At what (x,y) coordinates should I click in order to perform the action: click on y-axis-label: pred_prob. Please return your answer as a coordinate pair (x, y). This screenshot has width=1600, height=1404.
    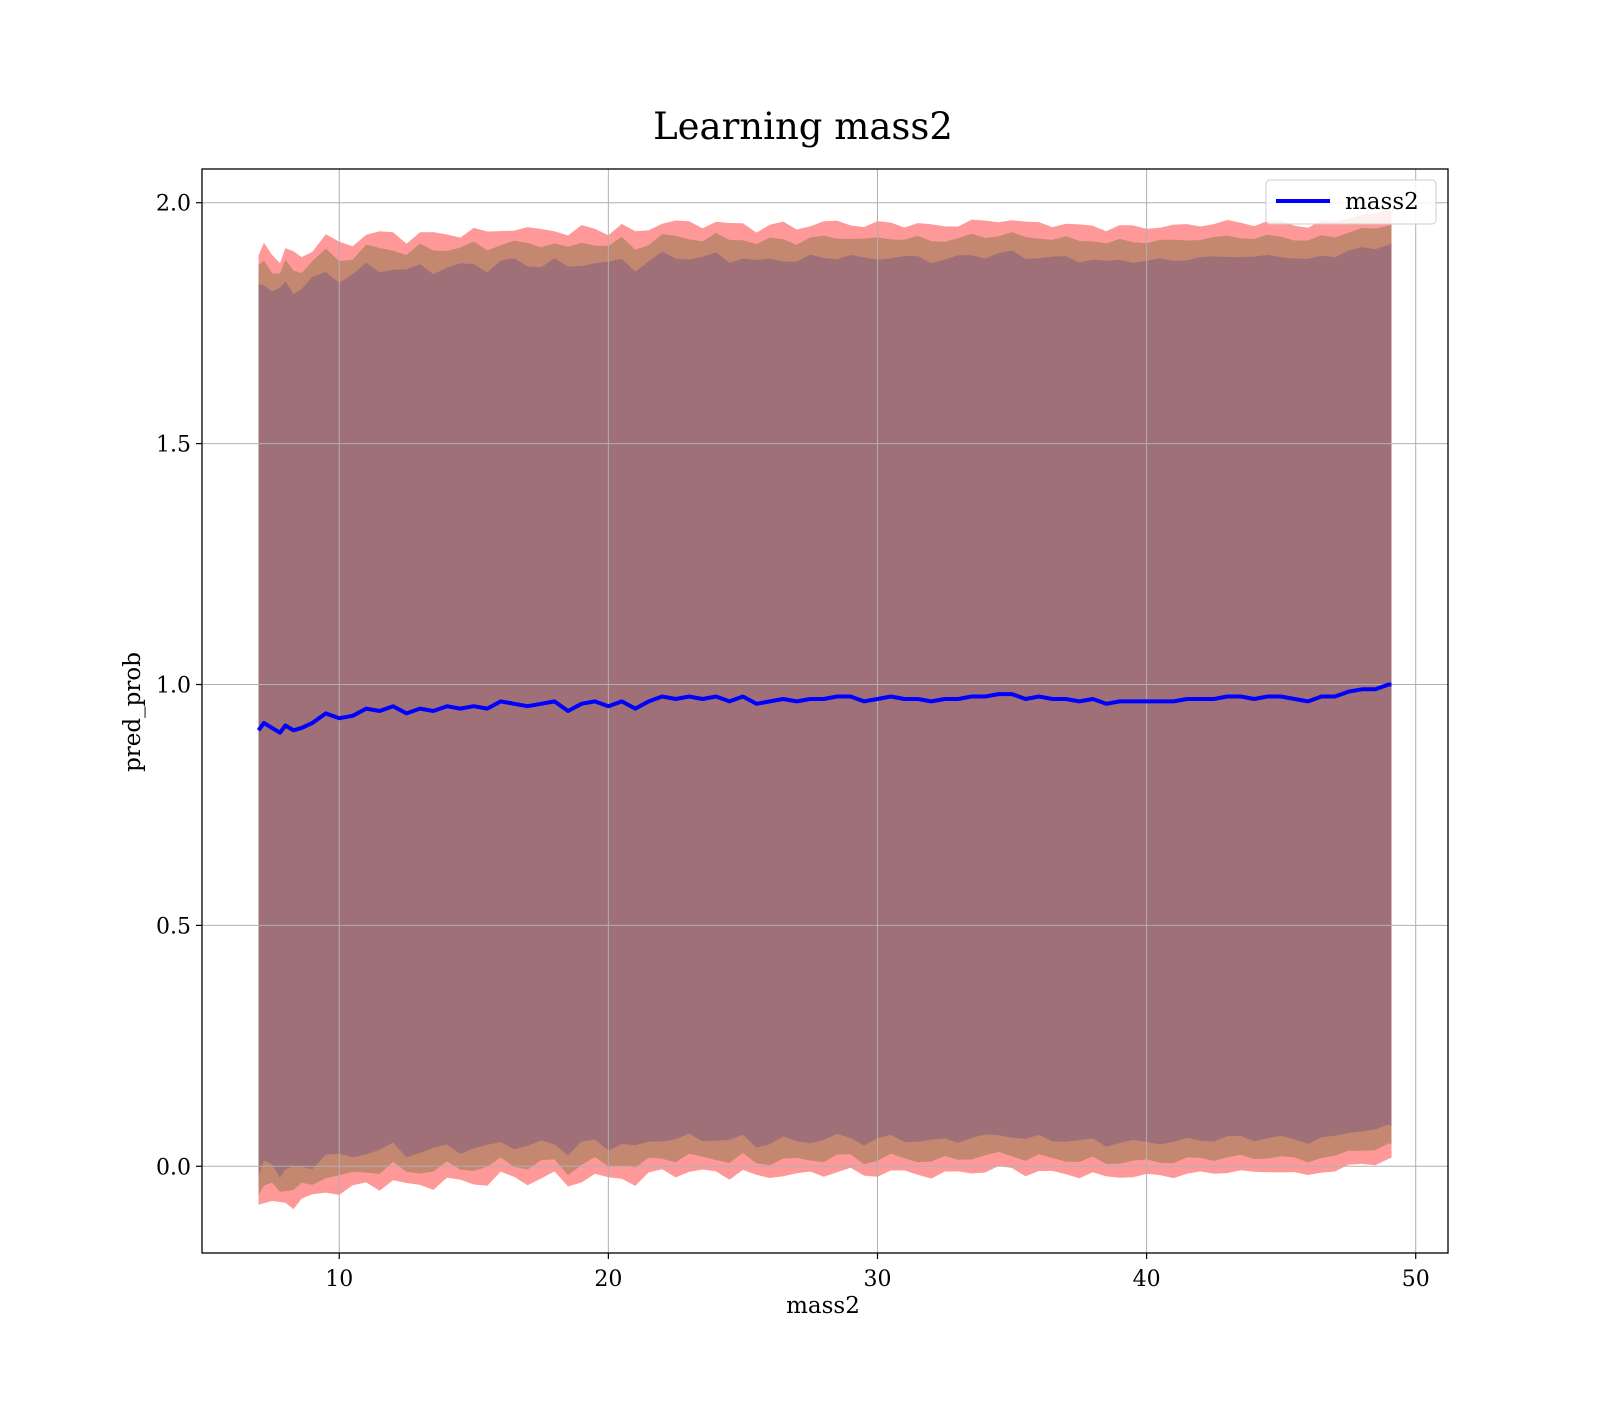
    Looking at the image, I should click on (133, 712).